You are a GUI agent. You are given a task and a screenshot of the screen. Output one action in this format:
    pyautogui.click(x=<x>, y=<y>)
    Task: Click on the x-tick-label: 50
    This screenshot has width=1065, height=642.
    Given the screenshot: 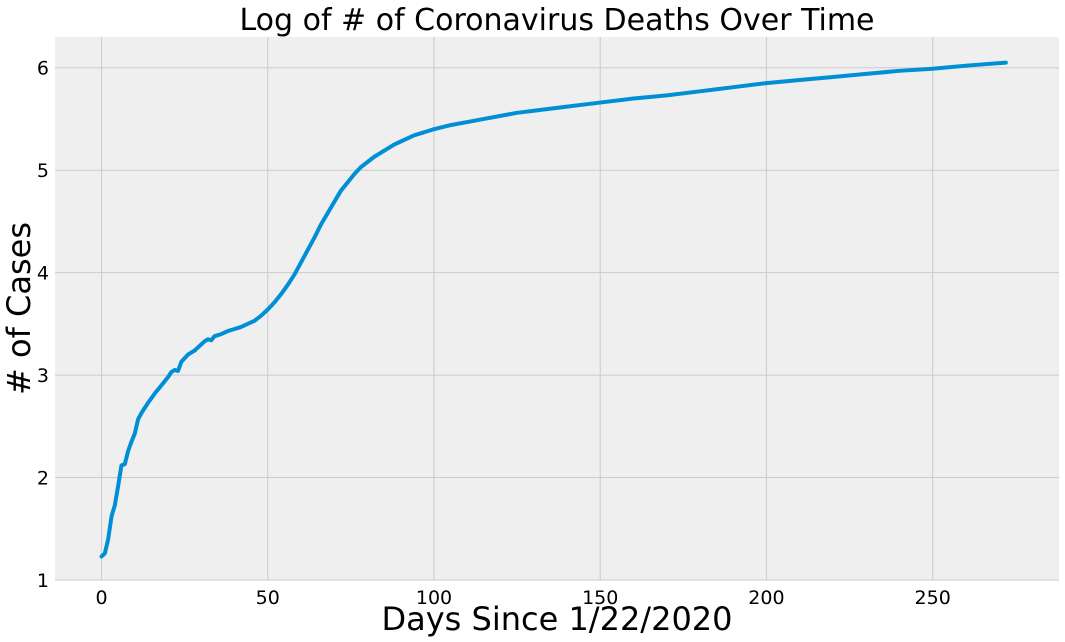 What is the action you would take?
    pyautogui.click(x=268, y=598)
    